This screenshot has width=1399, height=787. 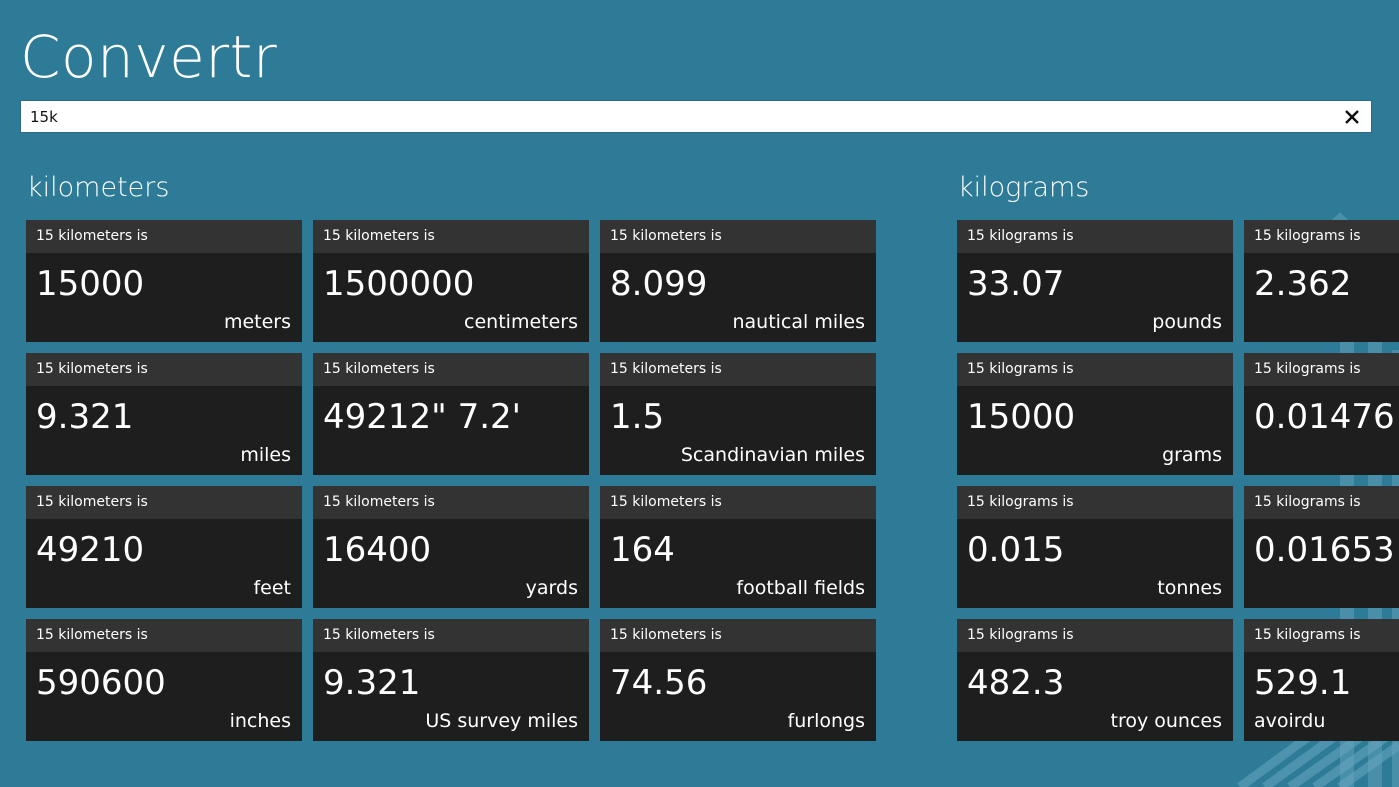 I want to click on clear-search-button, so click(x=1352, y=117).